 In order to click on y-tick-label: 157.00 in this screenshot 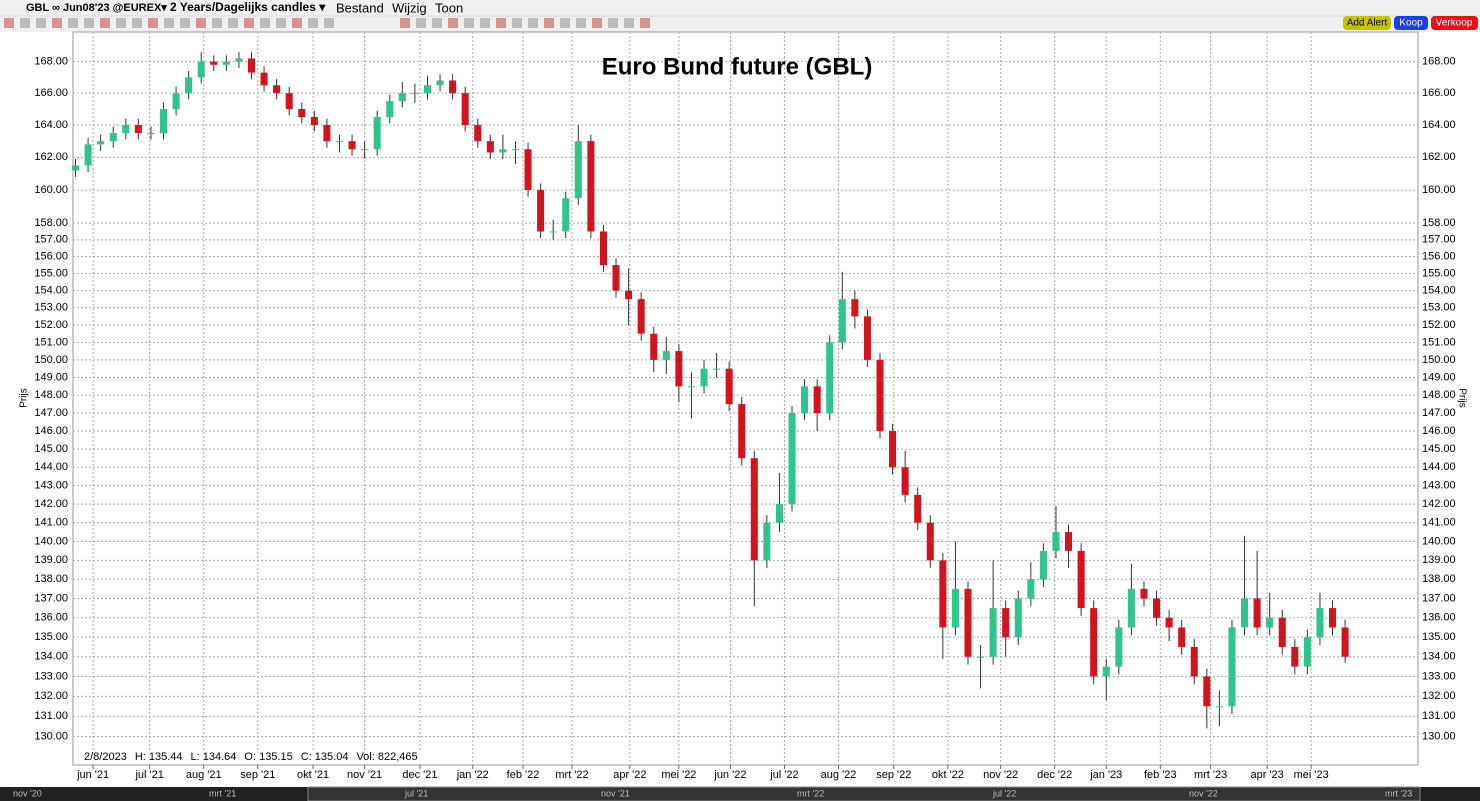, I will do `click(51, 240)`.